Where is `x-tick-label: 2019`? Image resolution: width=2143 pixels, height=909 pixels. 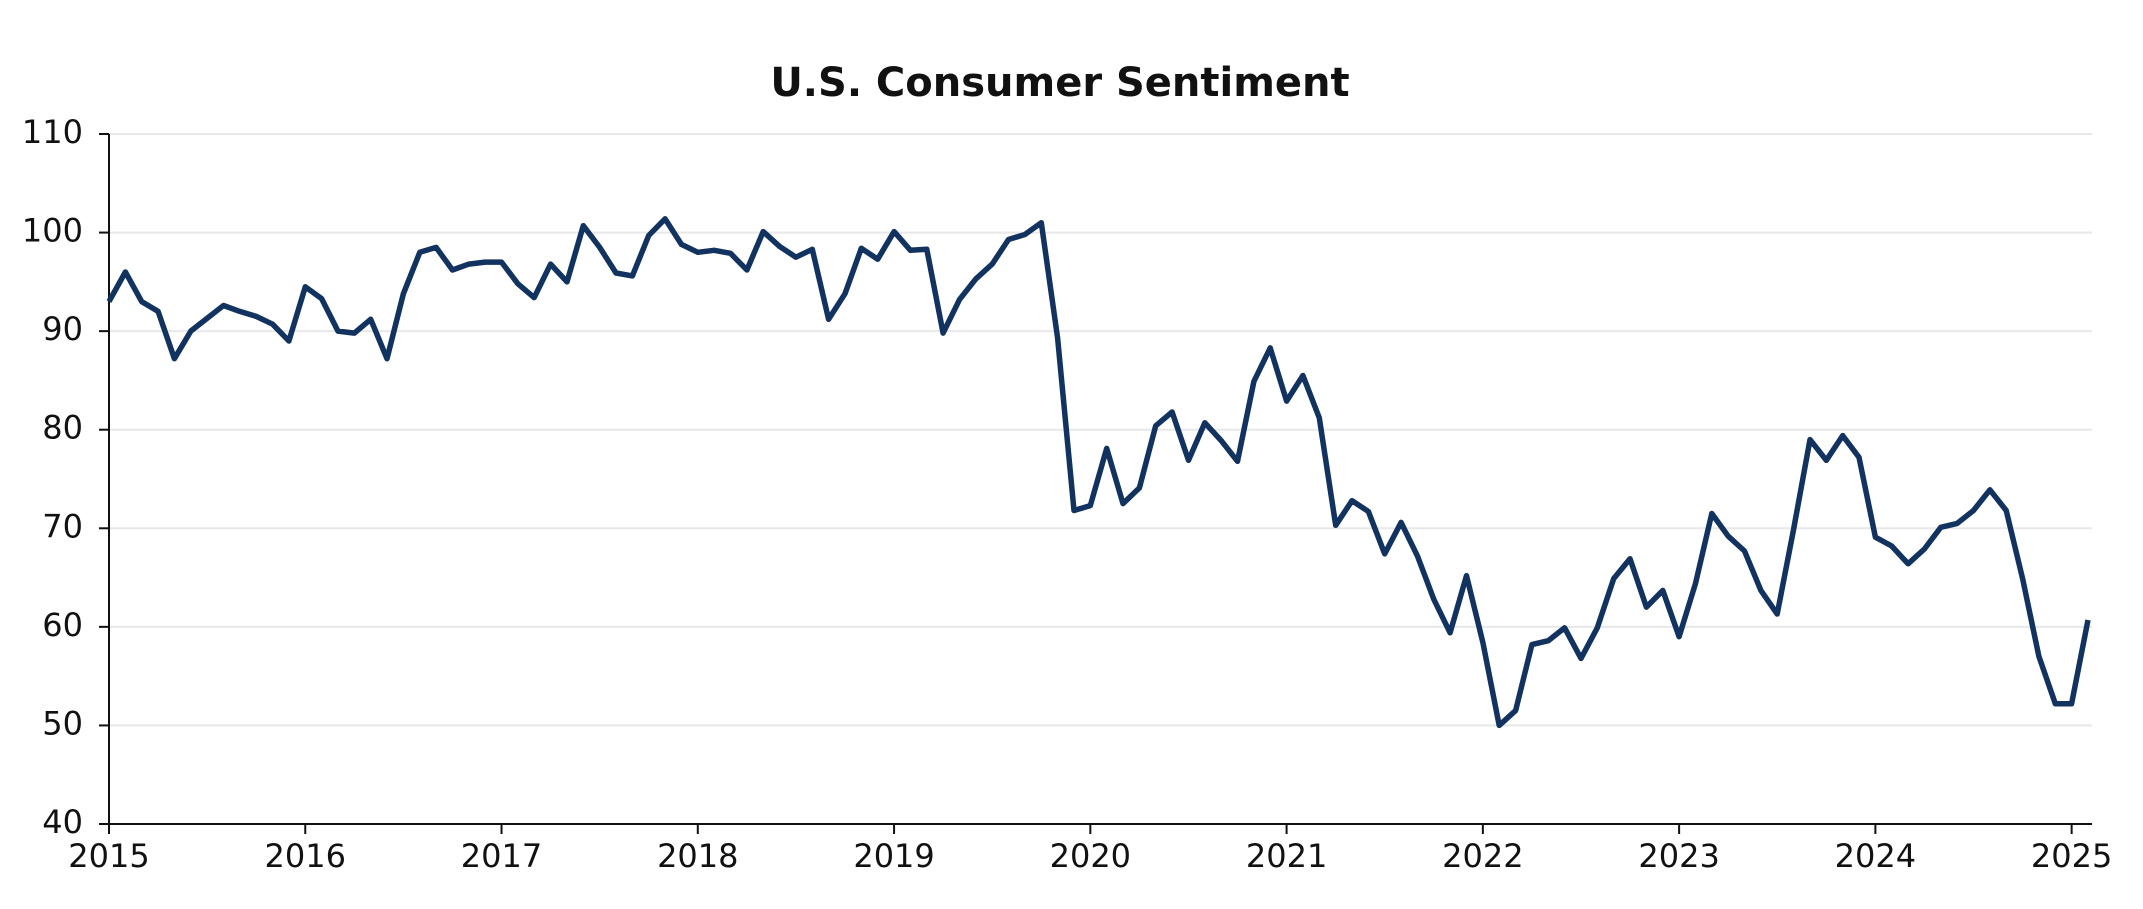
x-tick-label: 2019 is located at coordinates (893, 856).